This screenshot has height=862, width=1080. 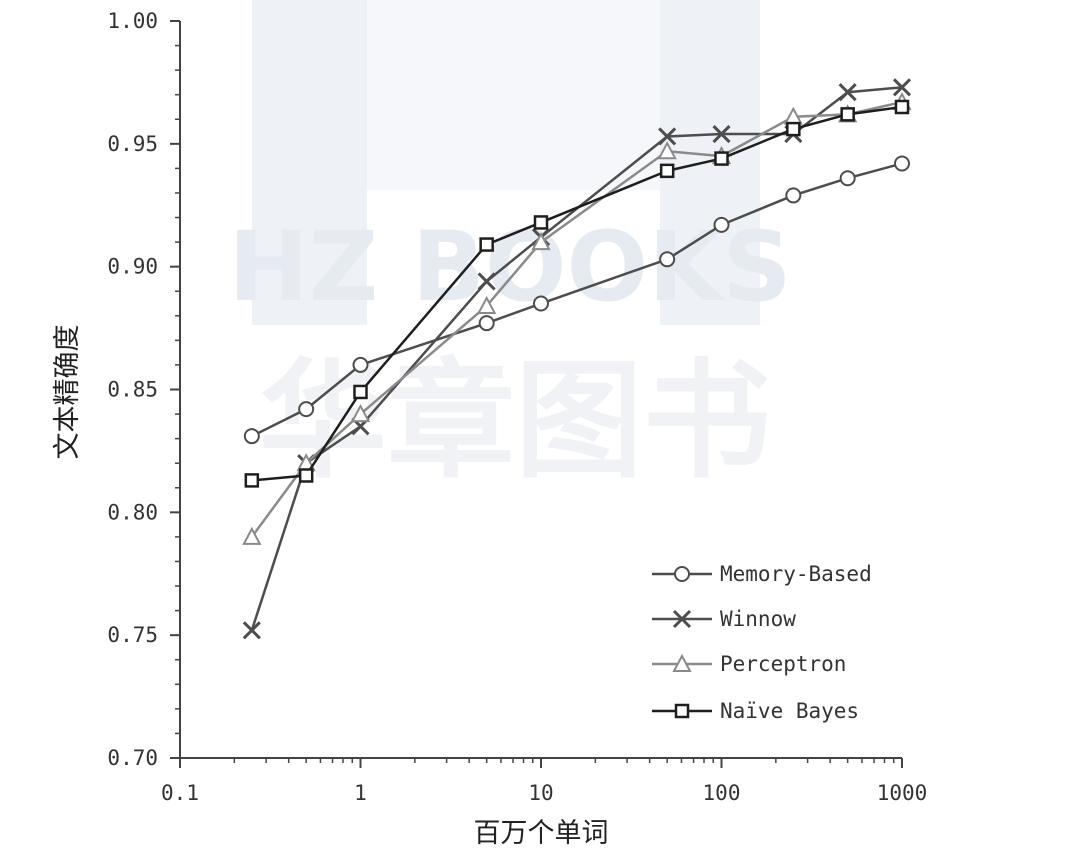 I want to click on legend-marker-memory-based, so click(x=682, y=574).